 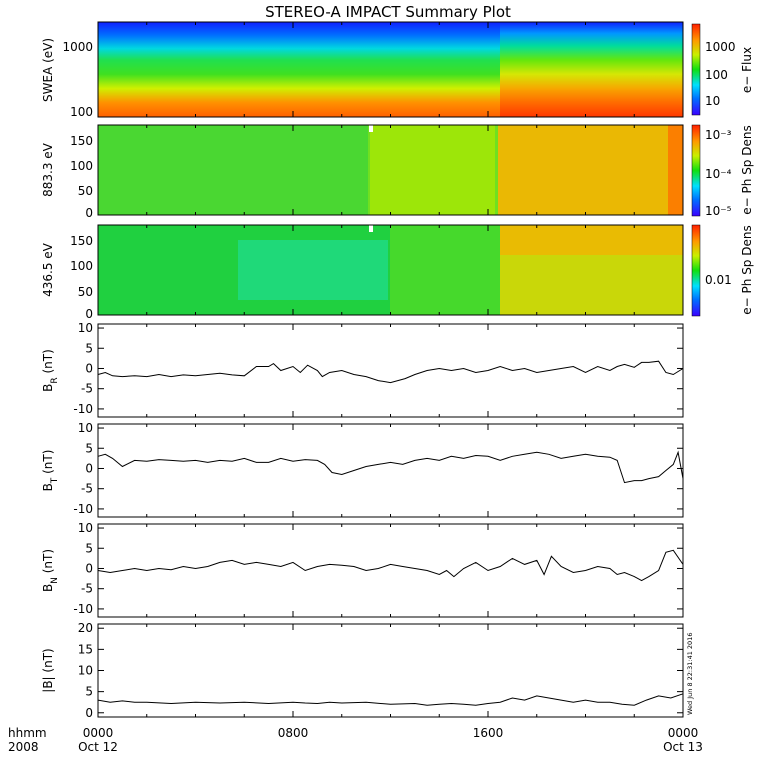 I want to click on pad-883-ytick-100: 100, so click(x=81, y=166).